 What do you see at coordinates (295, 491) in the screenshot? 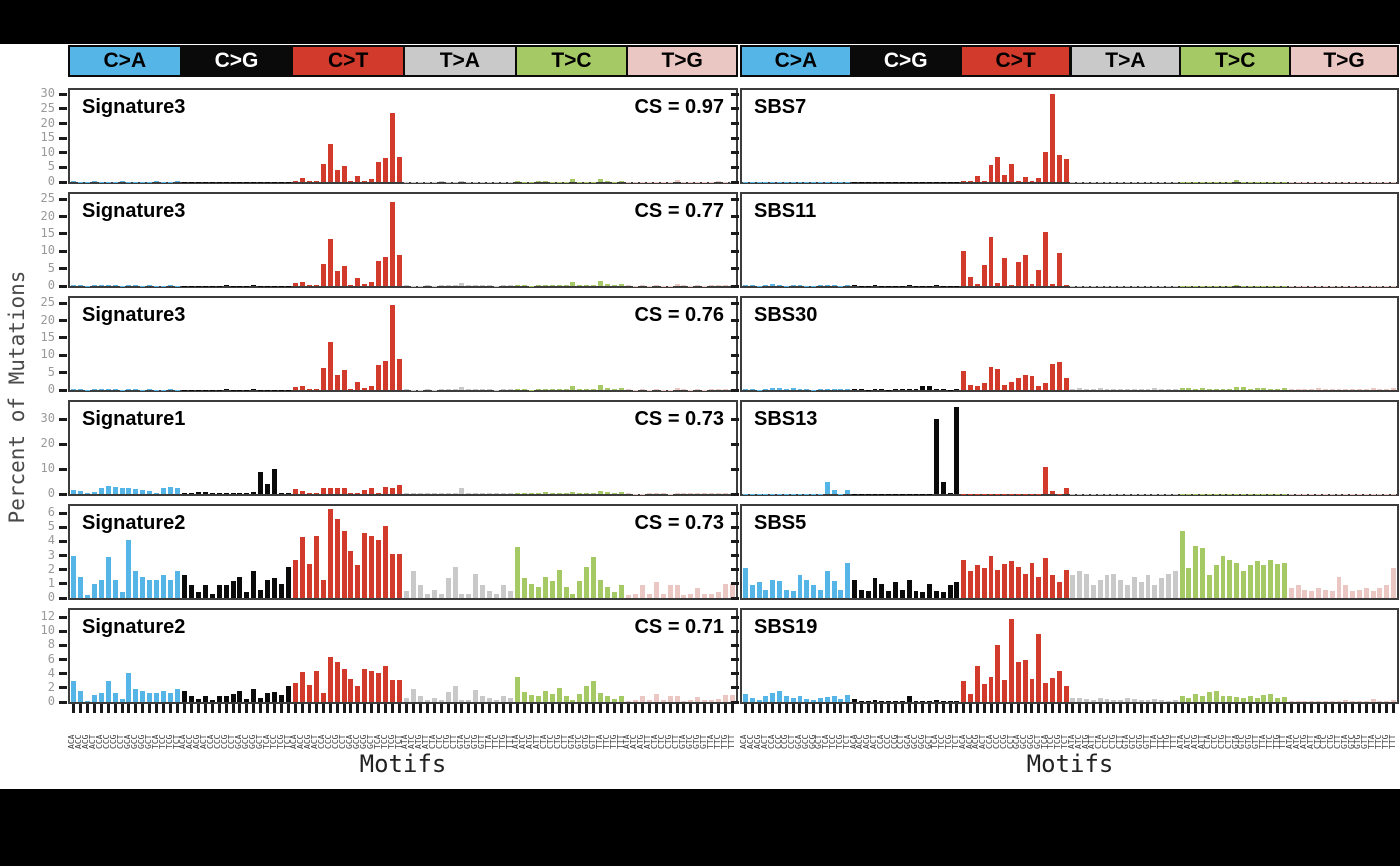
I see `bar-ACA` at bounding box center [295, 491].